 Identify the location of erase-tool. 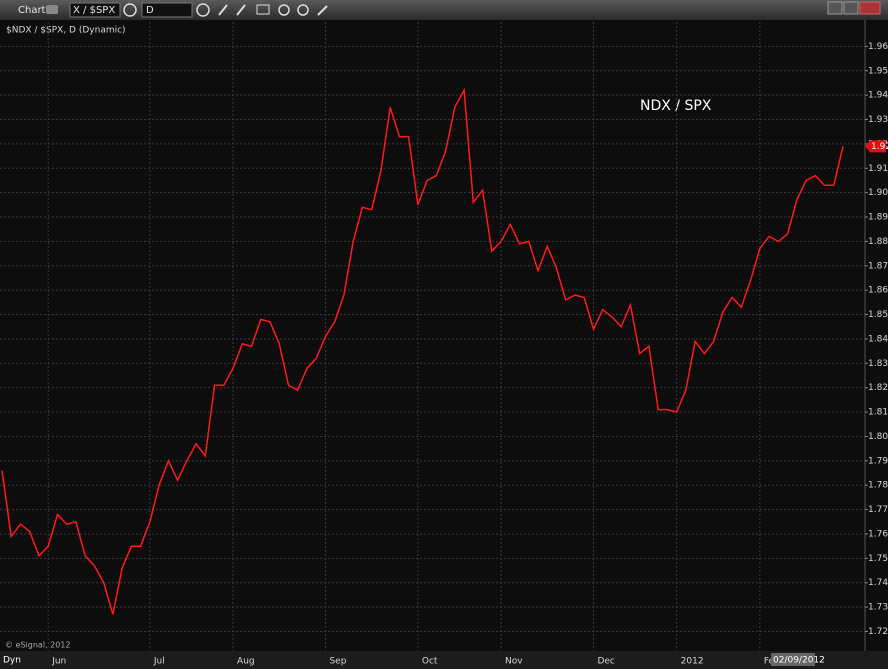
(322, 10).